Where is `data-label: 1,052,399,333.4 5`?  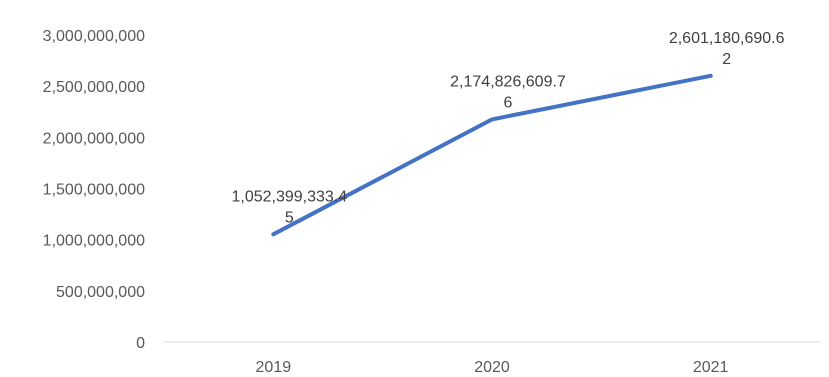
data-label: 1,052,399,333.4 5 is located at coordinates (289, 207).